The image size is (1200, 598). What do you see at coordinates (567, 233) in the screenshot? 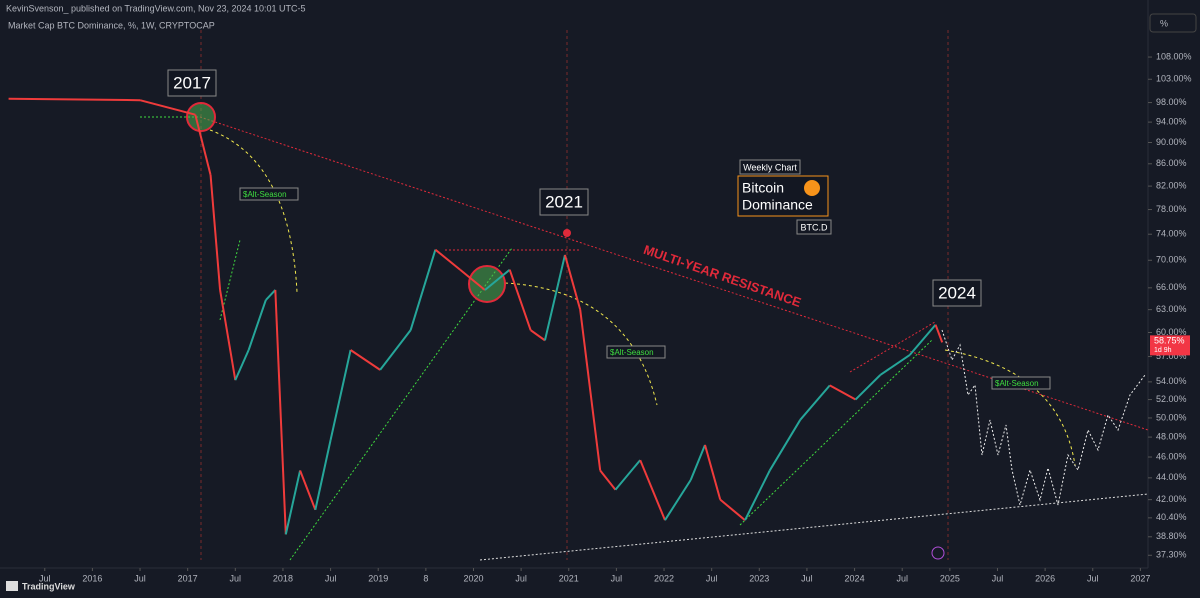
I see `peak-dot` at bounding box center [567, 233].